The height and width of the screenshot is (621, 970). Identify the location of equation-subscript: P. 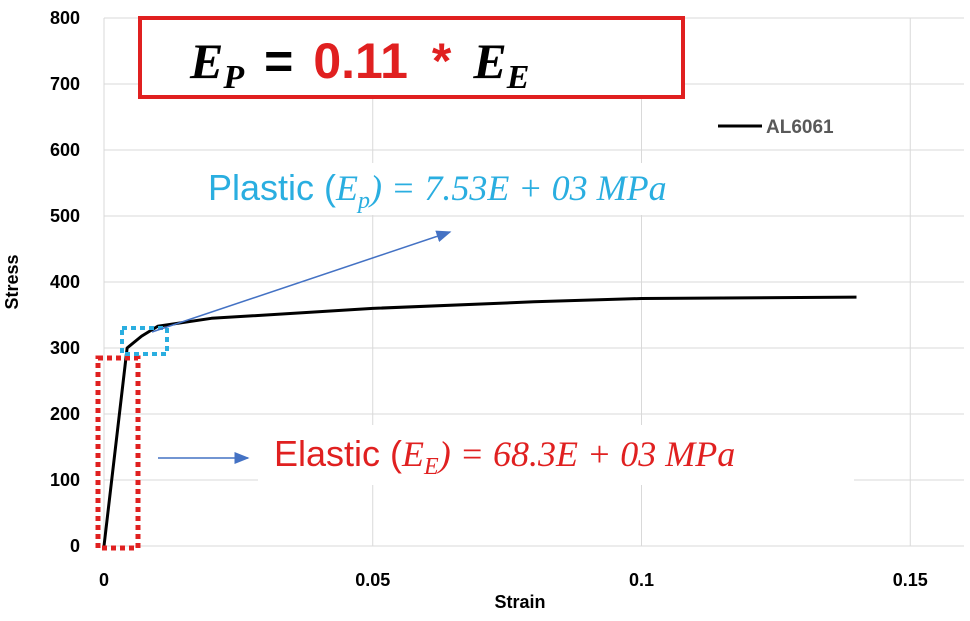
(233, 77).